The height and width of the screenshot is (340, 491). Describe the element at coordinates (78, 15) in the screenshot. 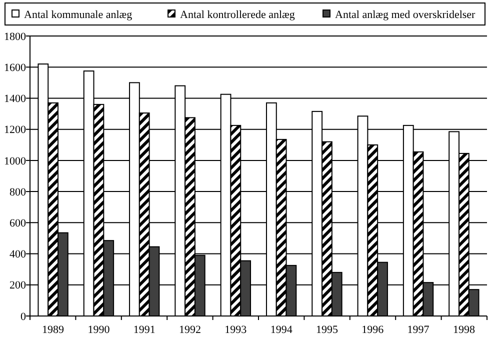

I see `legend-label: Antal kommunale anlæg` at that location.